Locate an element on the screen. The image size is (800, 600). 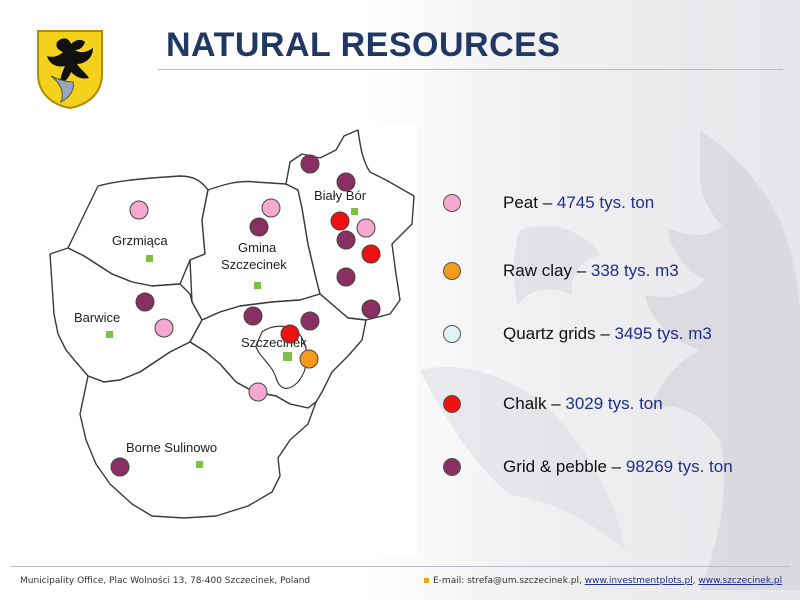
legend-label: Chalk is located at coordinates (525, 403).